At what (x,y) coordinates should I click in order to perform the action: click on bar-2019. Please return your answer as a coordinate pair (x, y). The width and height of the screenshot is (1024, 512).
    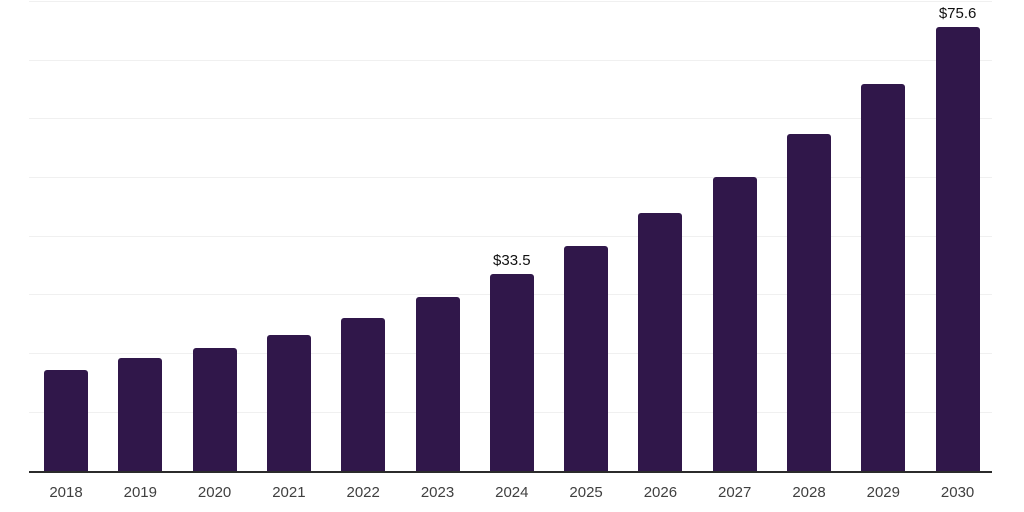
    Looking at the image, I should click on (140, 414).